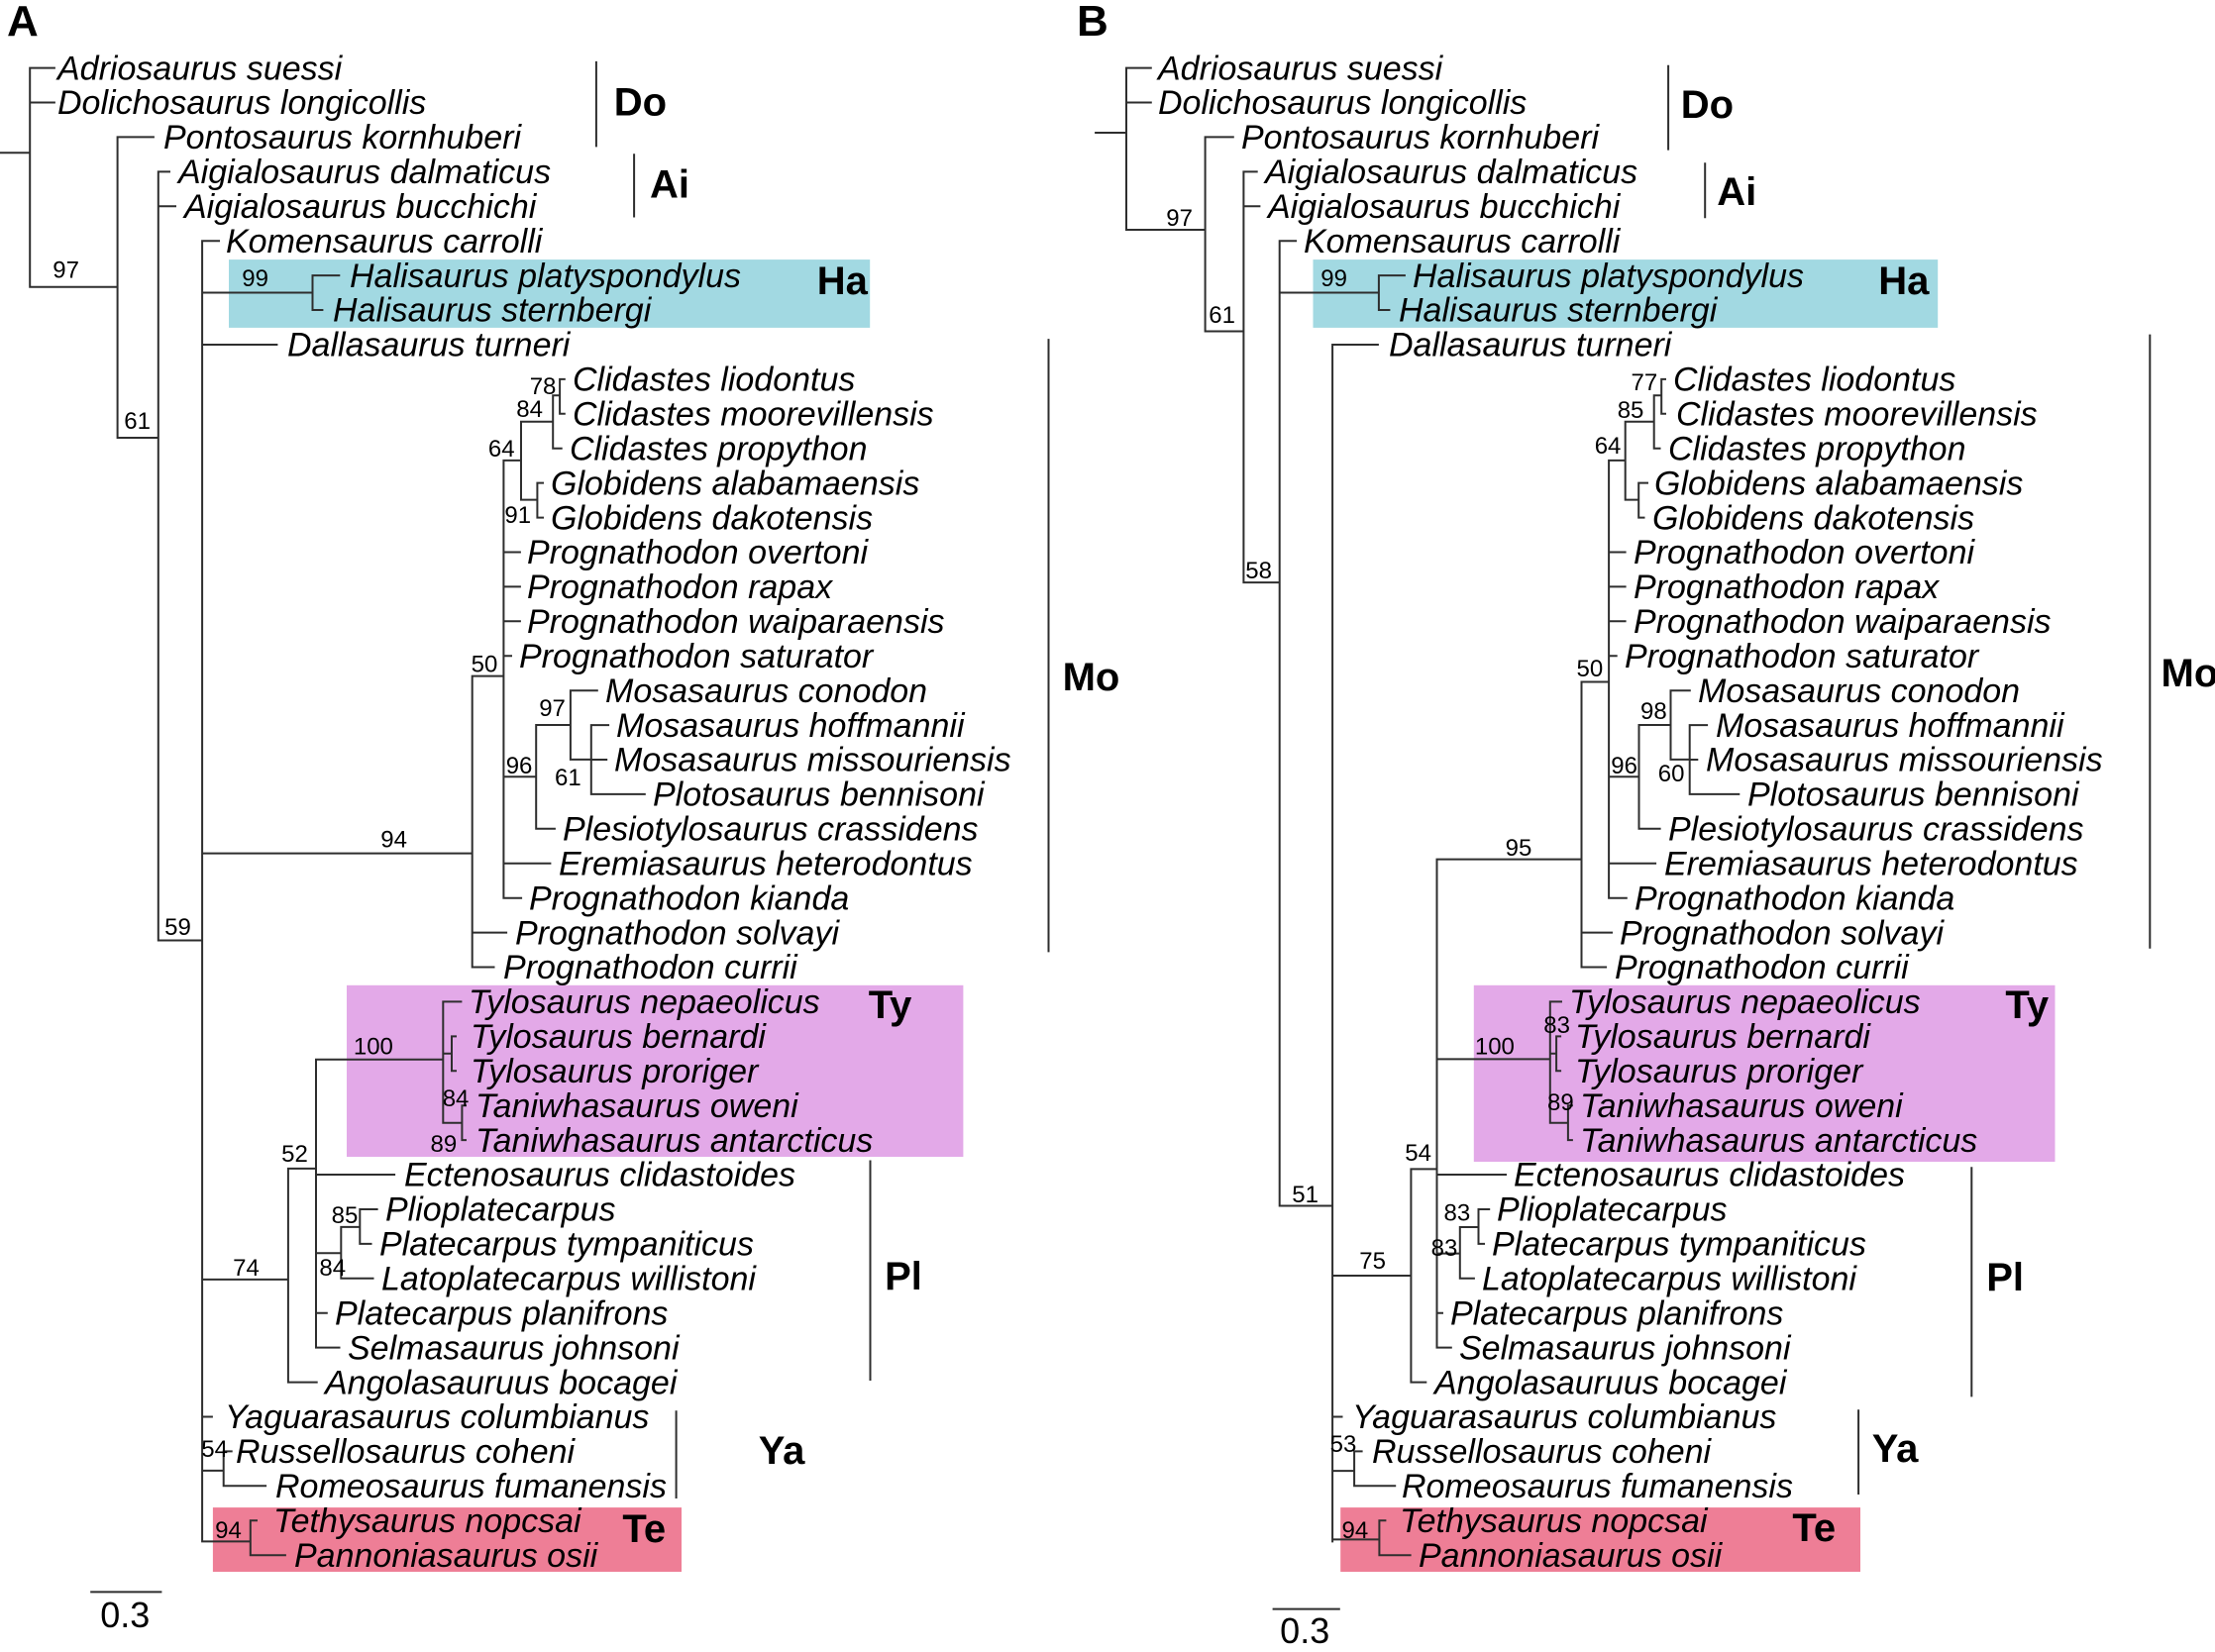  I want to click on svg-text: Pl, so click(2005, 1277).